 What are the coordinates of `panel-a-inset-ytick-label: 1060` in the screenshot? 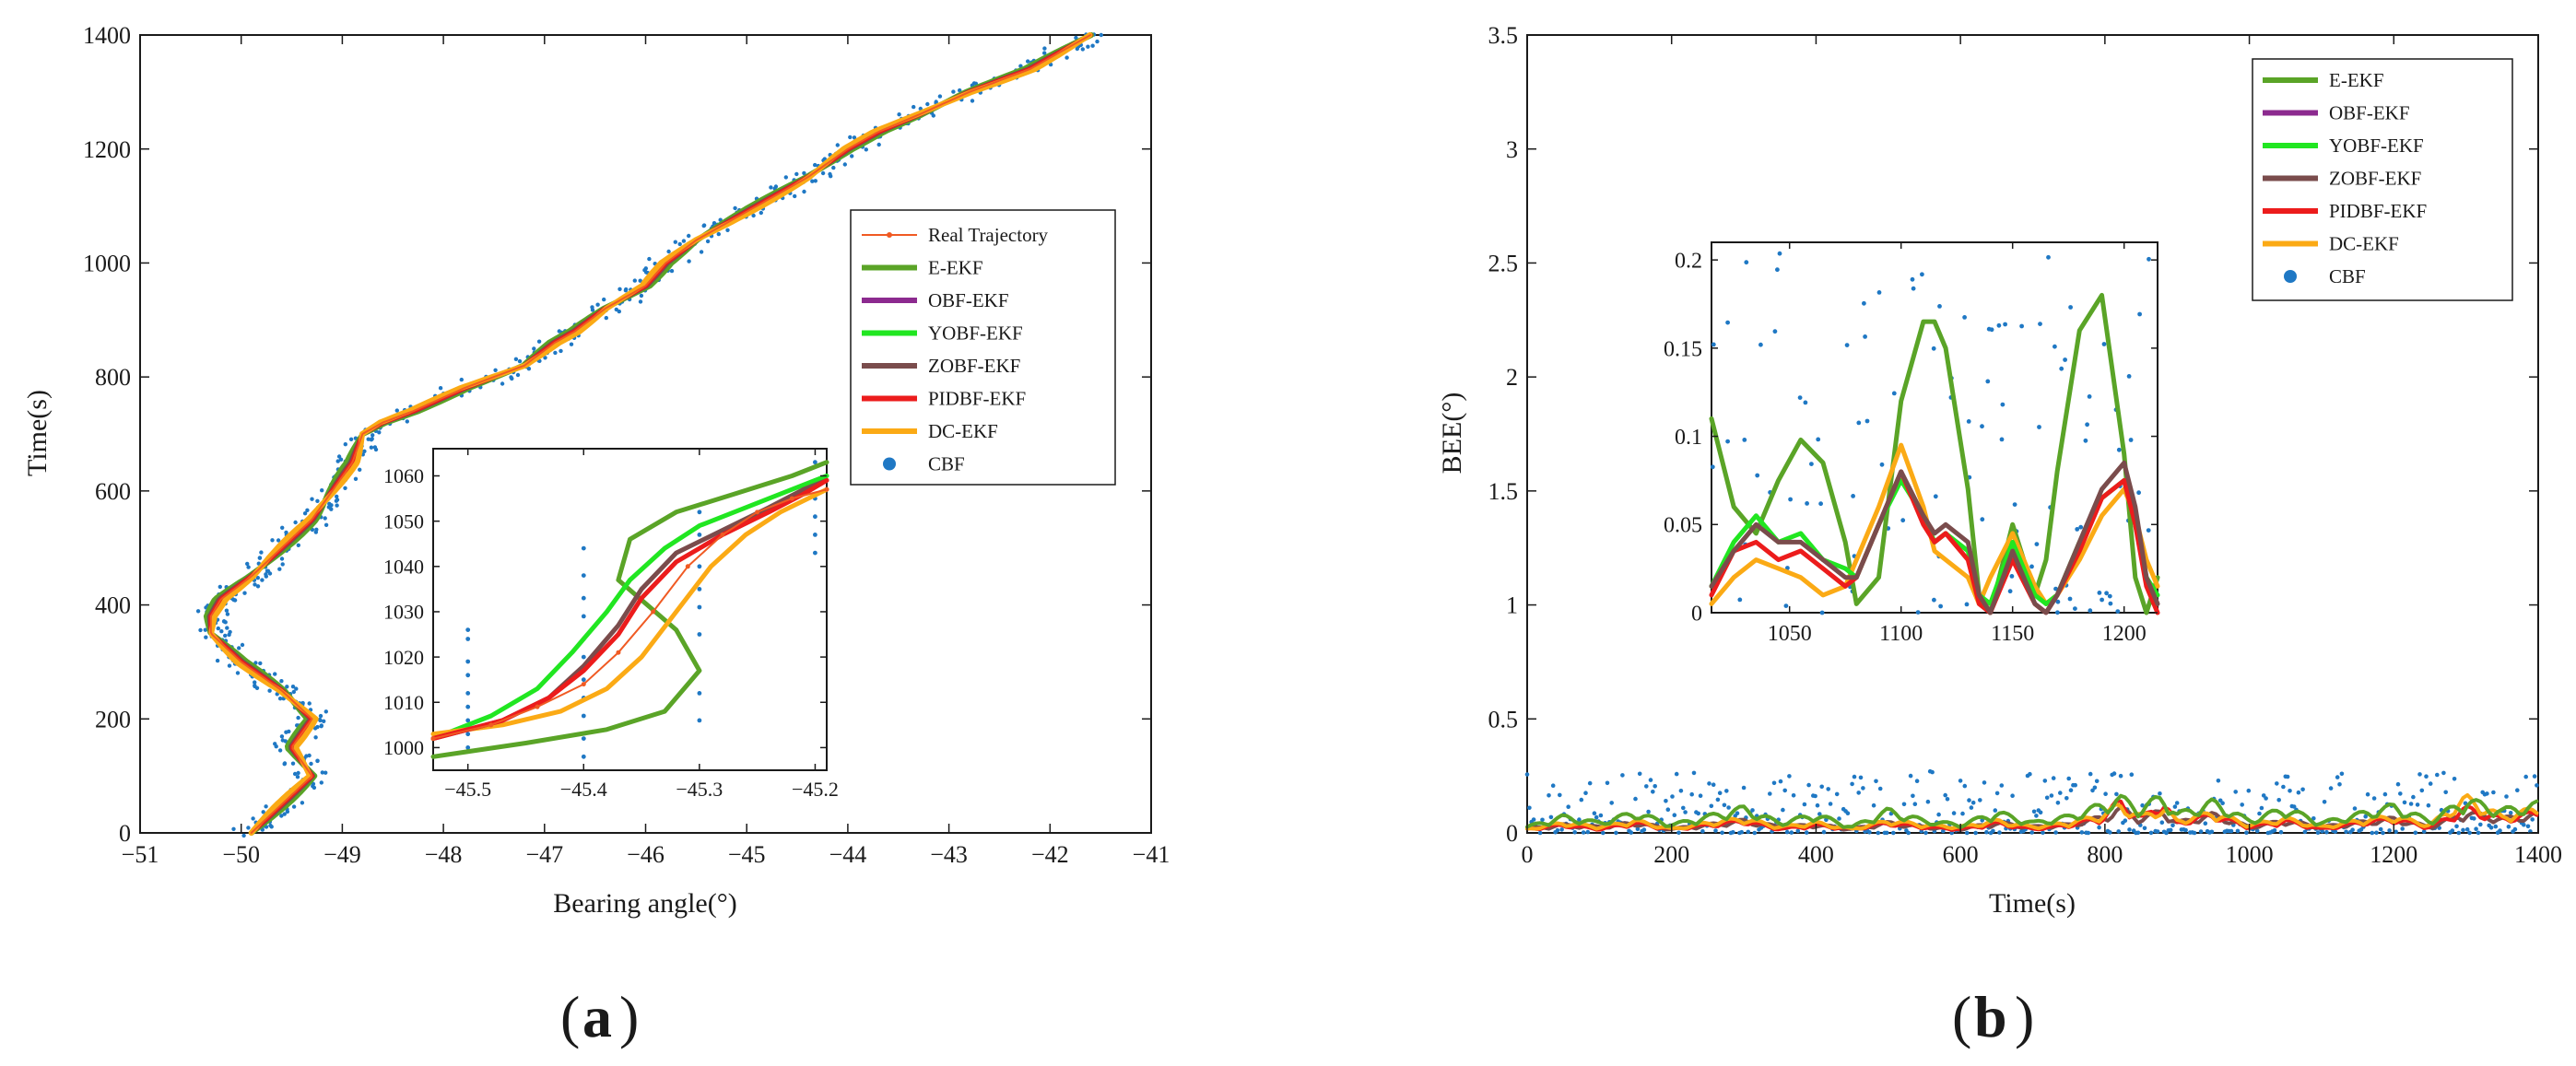 It's located at (403, 476).